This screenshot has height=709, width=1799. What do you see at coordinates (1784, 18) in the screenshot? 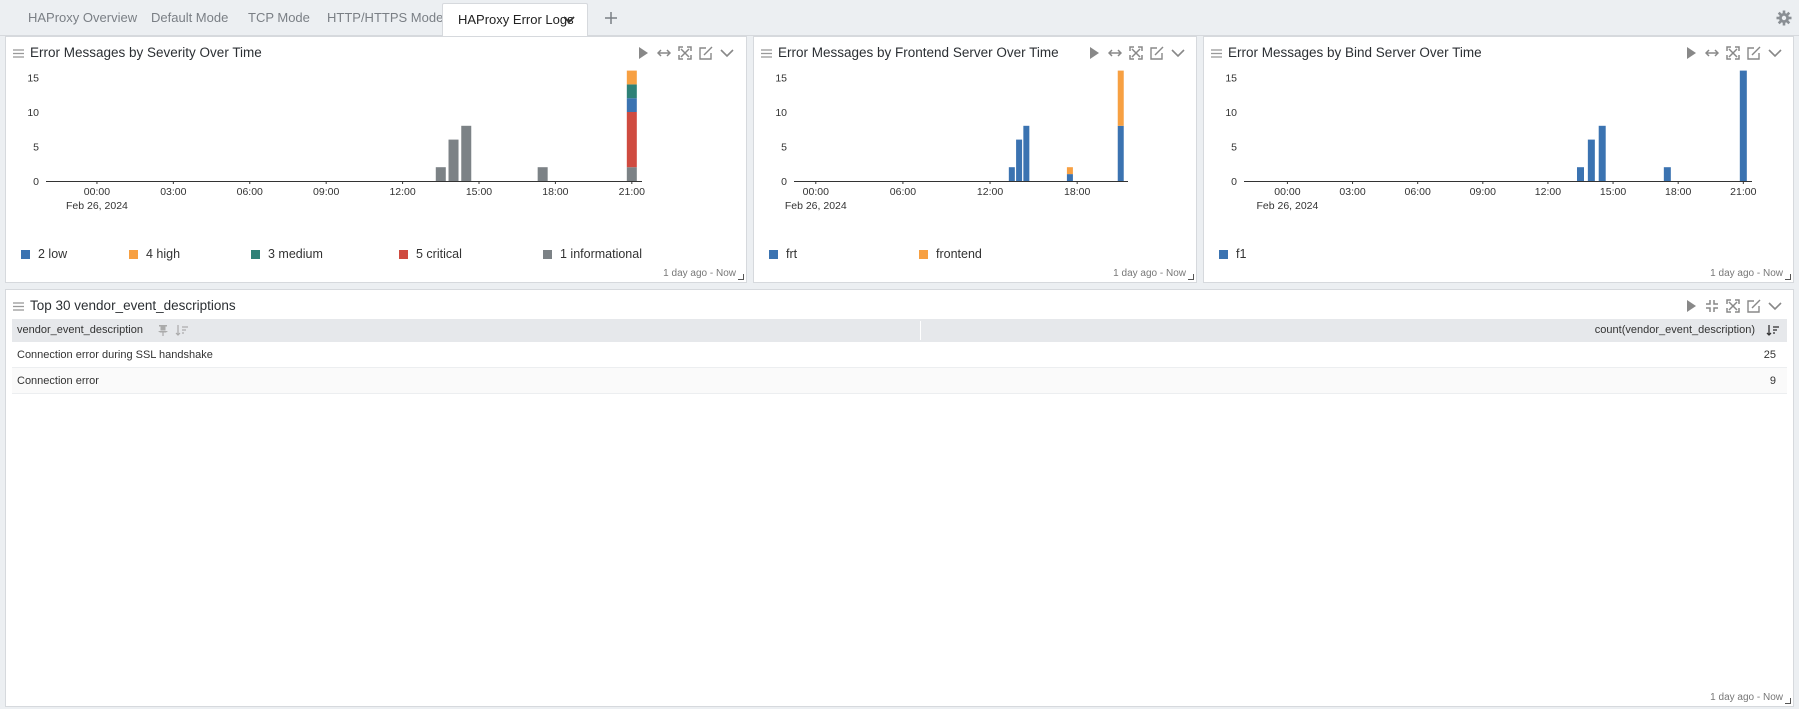
I see `settings-gear-icon` at bounding box center [1784, 18].